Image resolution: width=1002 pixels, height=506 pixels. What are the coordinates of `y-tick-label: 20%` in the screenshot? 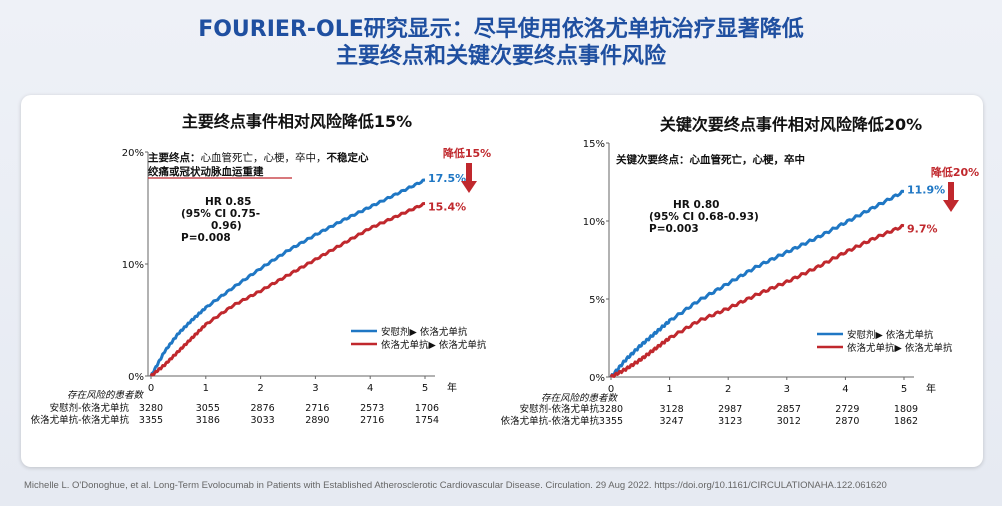 It's located at (133, 153).